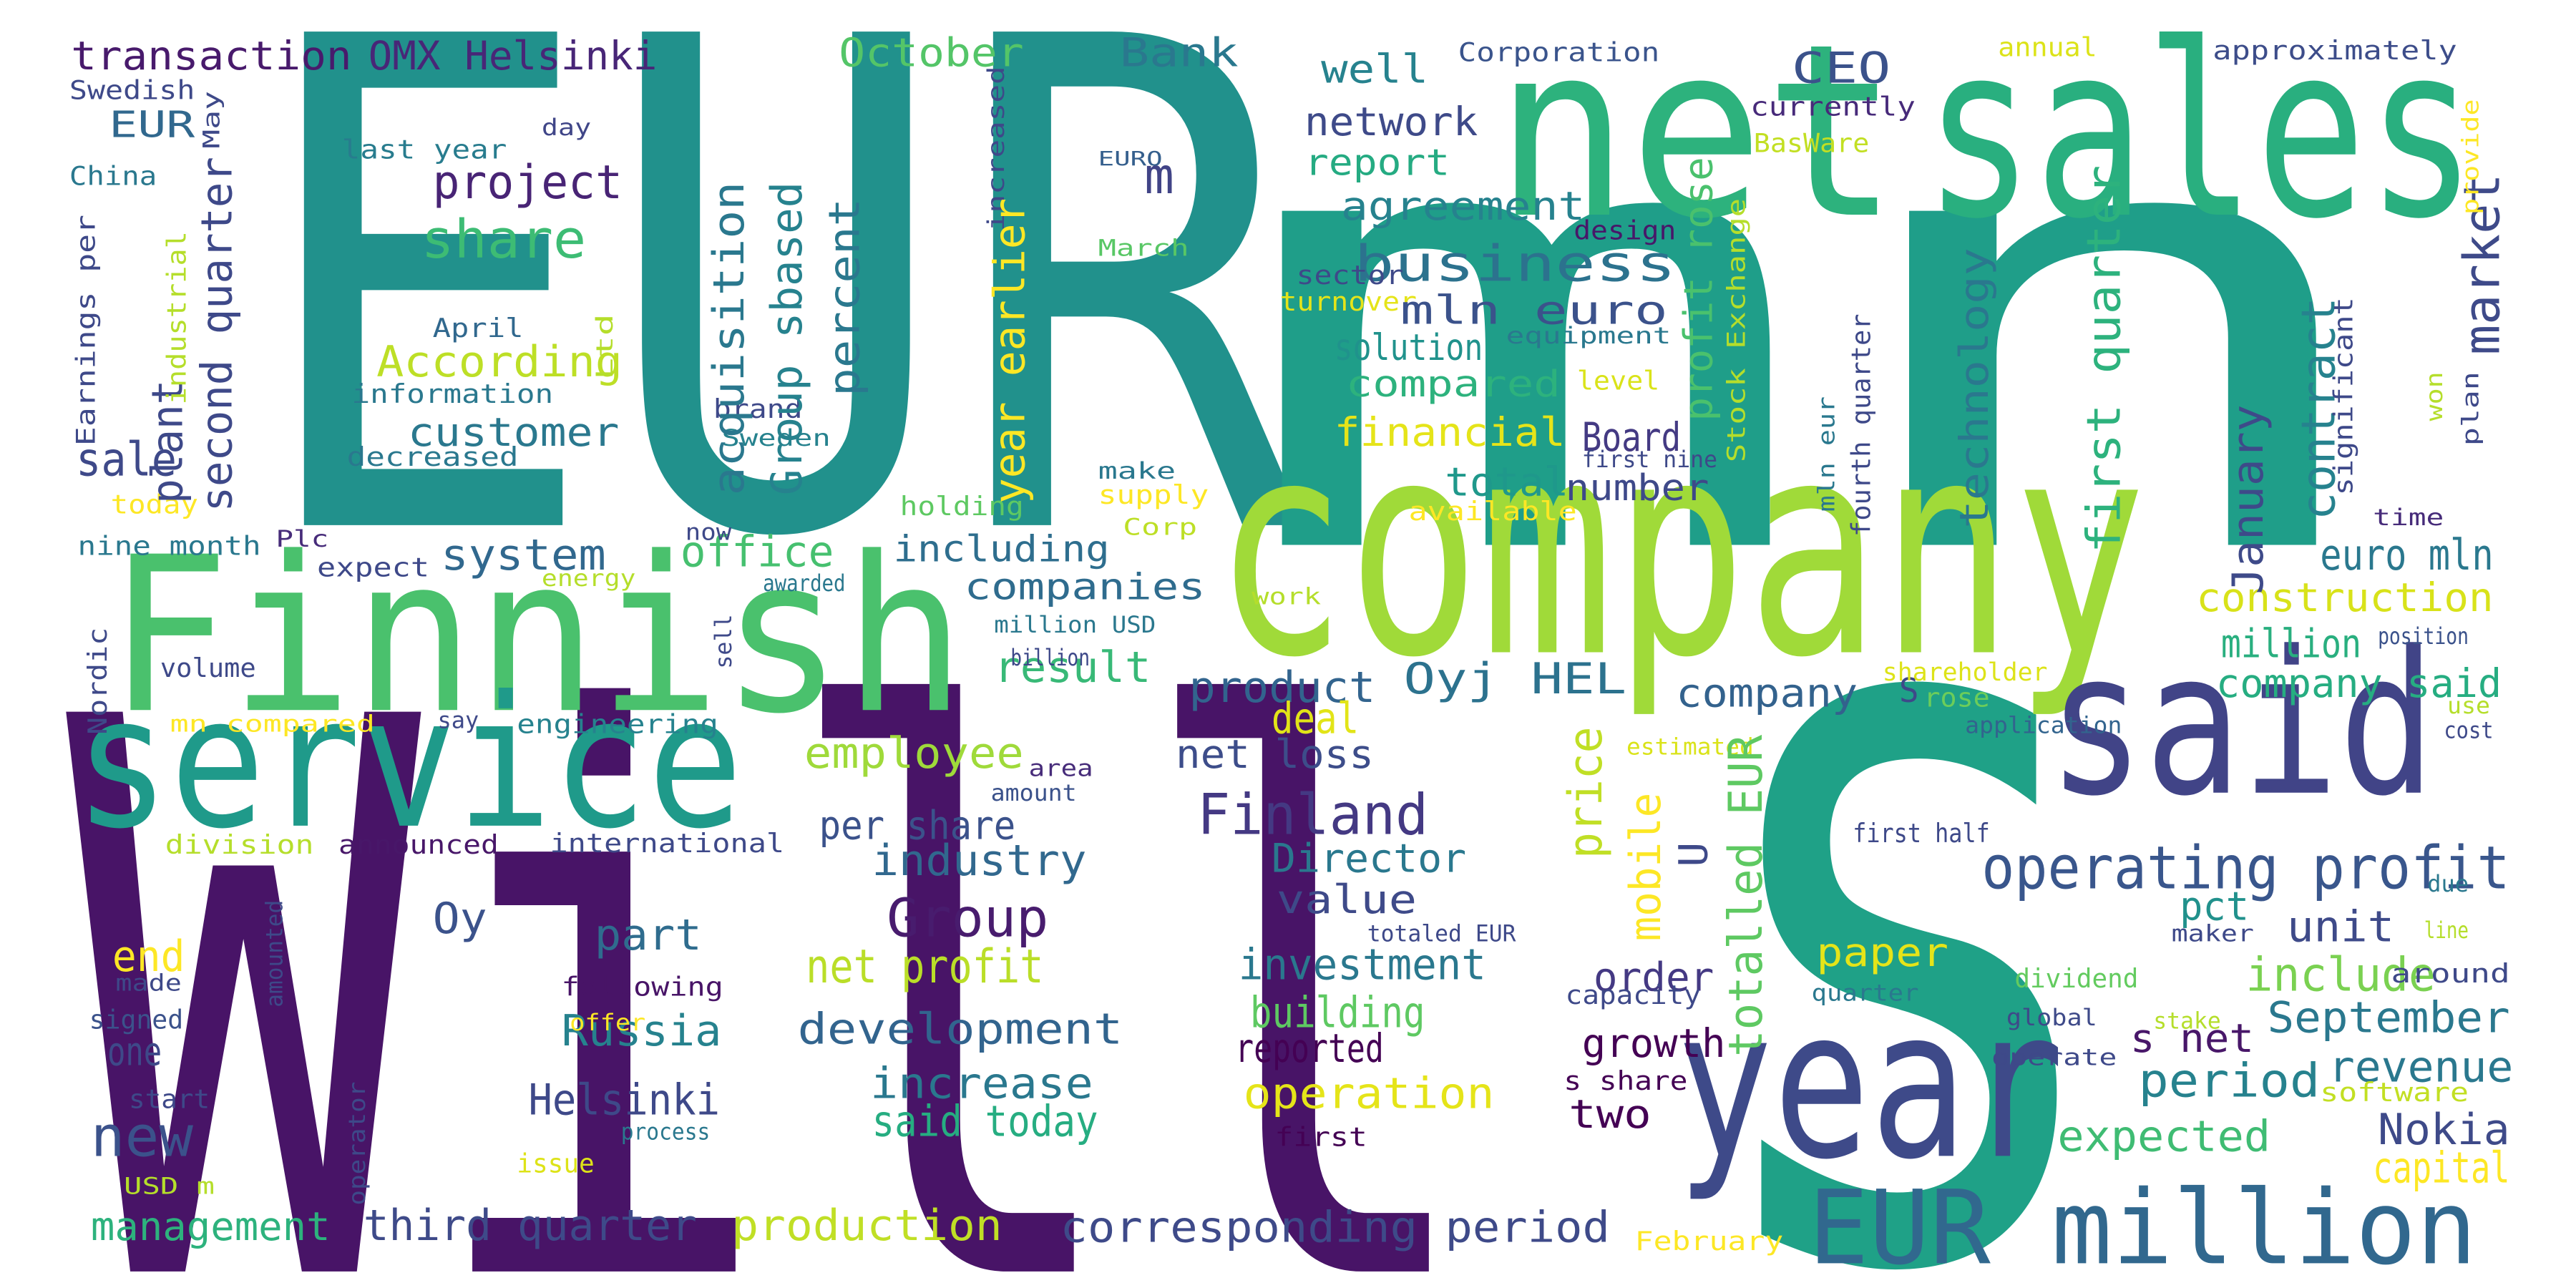  What do you see at coordinates (1309, 1049) in the screenshot?
I see `word: reported` at bounding box center [1309, 1049].